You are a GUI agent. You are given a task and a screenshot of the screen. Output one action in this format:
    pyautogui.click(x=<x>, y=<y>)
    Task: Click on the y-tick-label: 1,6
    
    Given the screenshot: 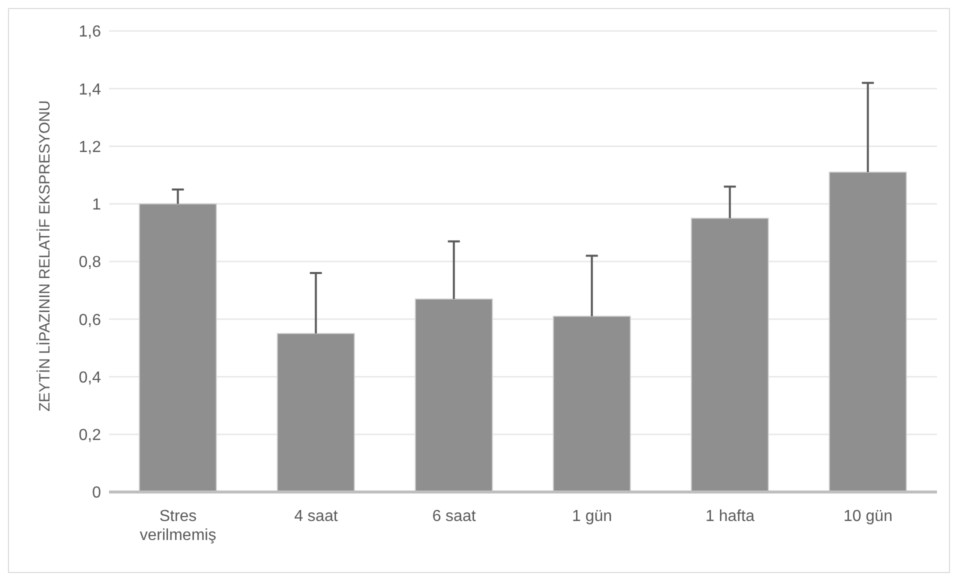 What is the action you would take?
    pyautogui.click(x=90, y=32)
    